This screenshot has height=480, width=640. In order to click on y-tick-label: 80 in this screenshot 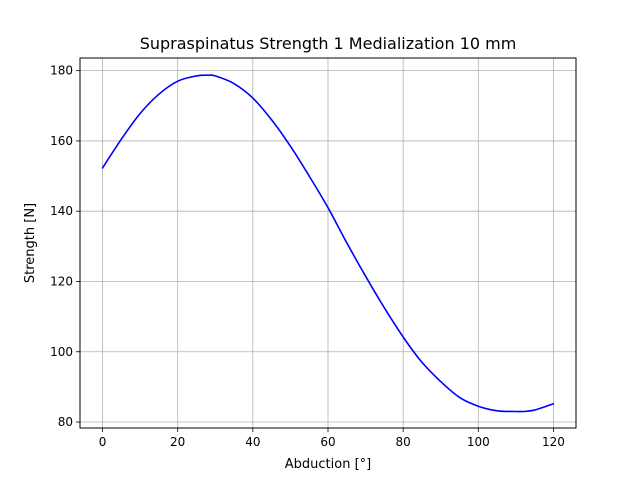, I will do `click(65, 422)`.